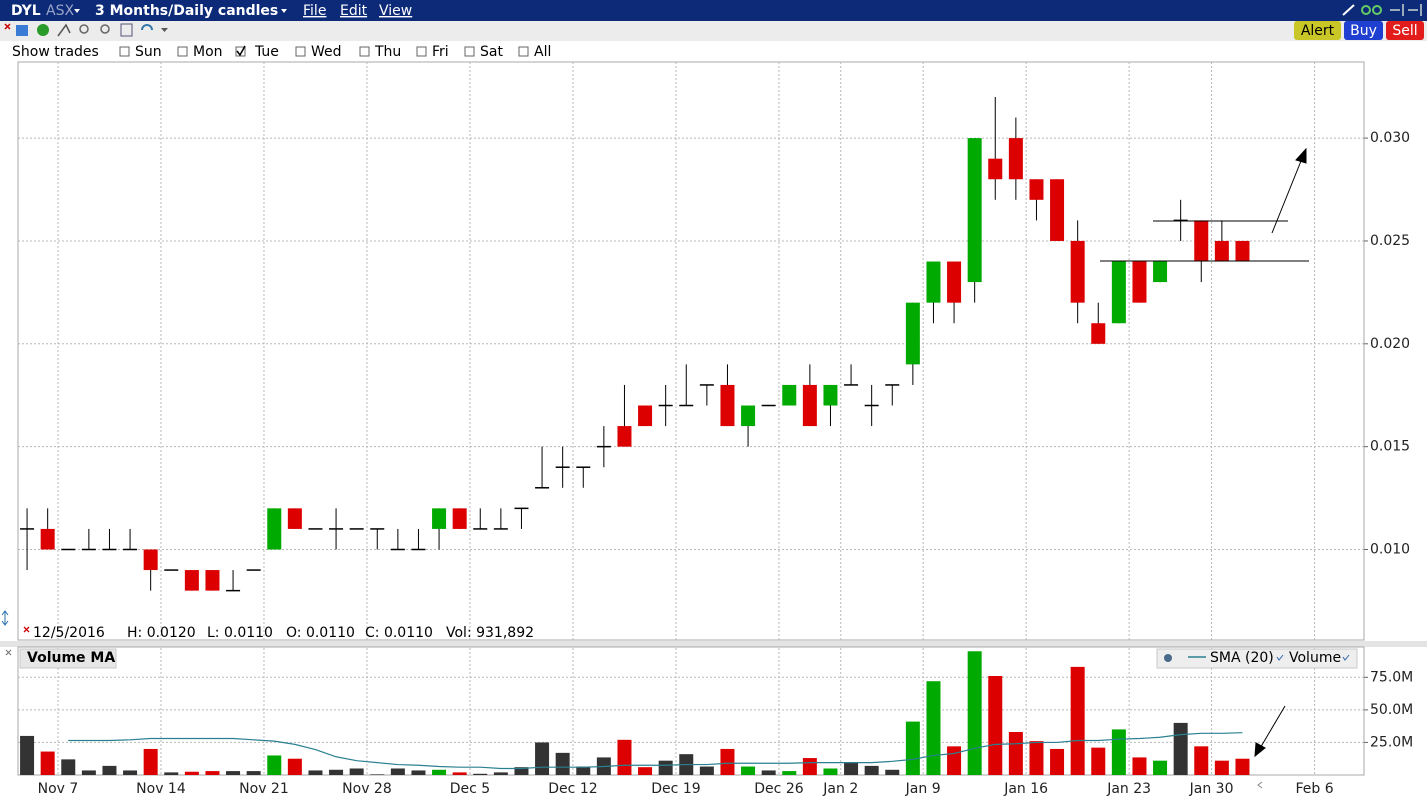 The width and height of the screenshot is (1427, 805). What do you see at coordinates (440, 52) in the screenshot?
I see `day-label: Fri` at bounding box center [440, 52].